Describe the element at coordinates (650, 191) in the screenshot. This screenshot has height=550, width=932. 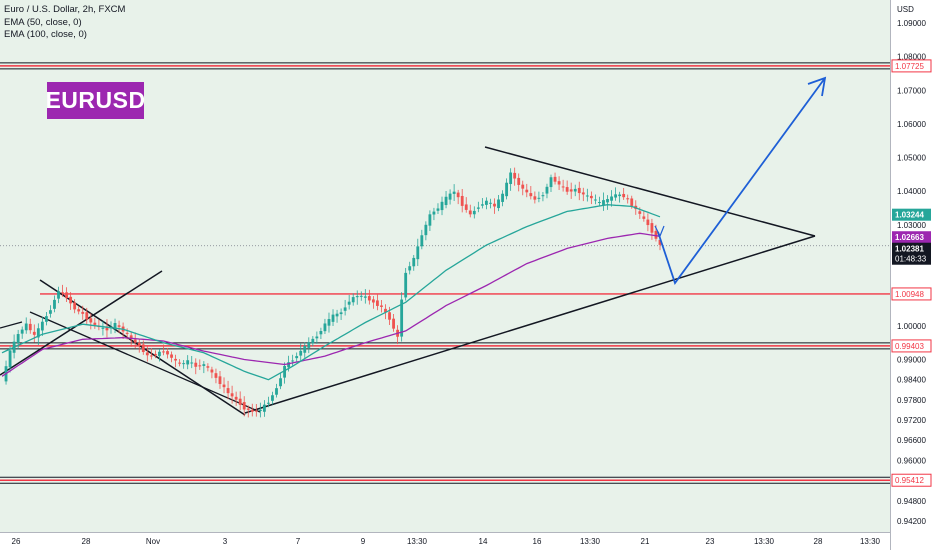
I see `trend-line` at that location.